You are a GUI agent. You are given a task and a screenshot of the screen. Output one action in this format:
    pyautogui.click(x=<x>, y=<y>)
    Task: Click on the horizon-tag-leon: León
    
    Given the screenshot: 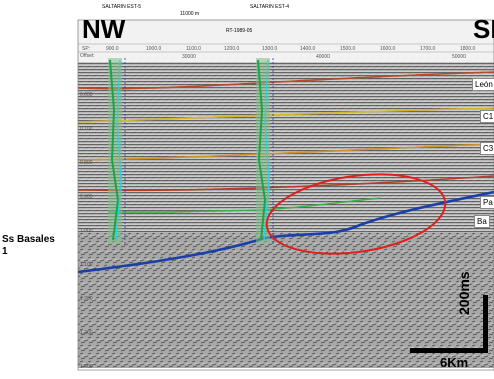 What is the action you would take?
    pyautogui.click(x=483, y=84)
    